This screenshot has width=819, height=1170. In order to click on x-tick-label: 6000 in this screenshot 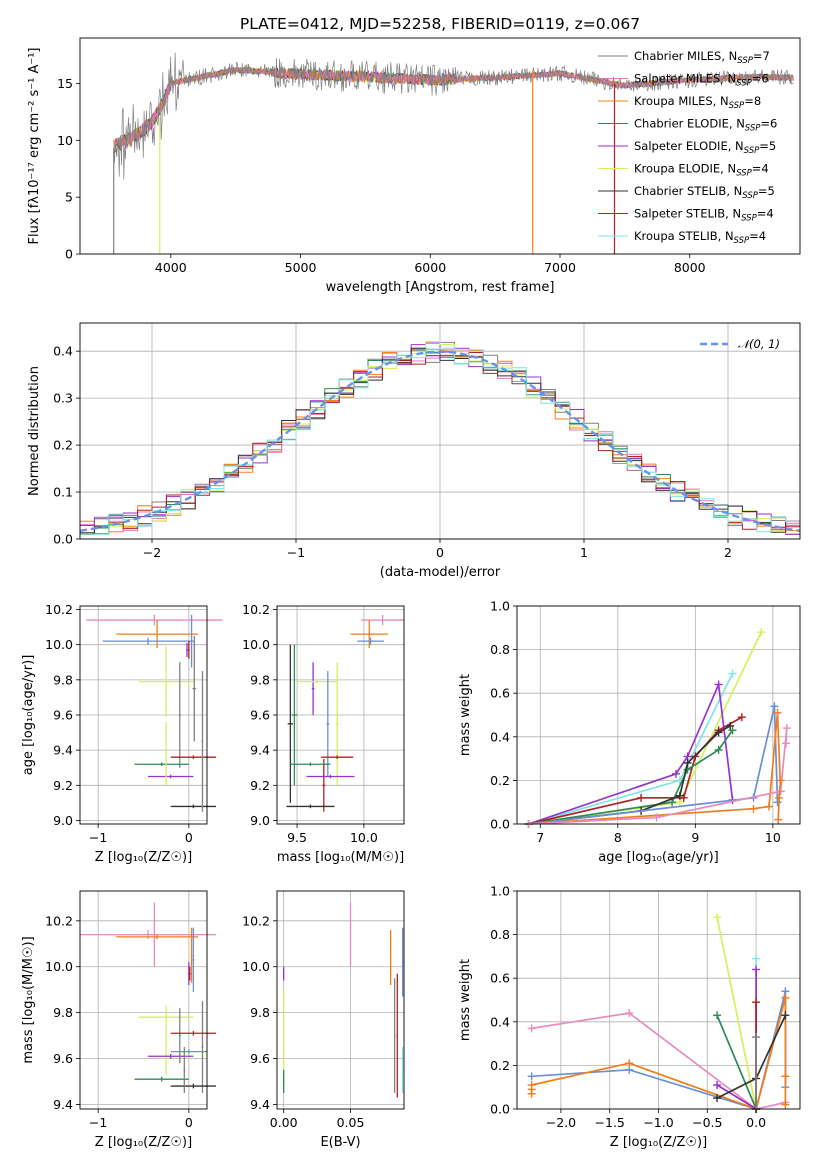, I will do `click(430, 267)`.